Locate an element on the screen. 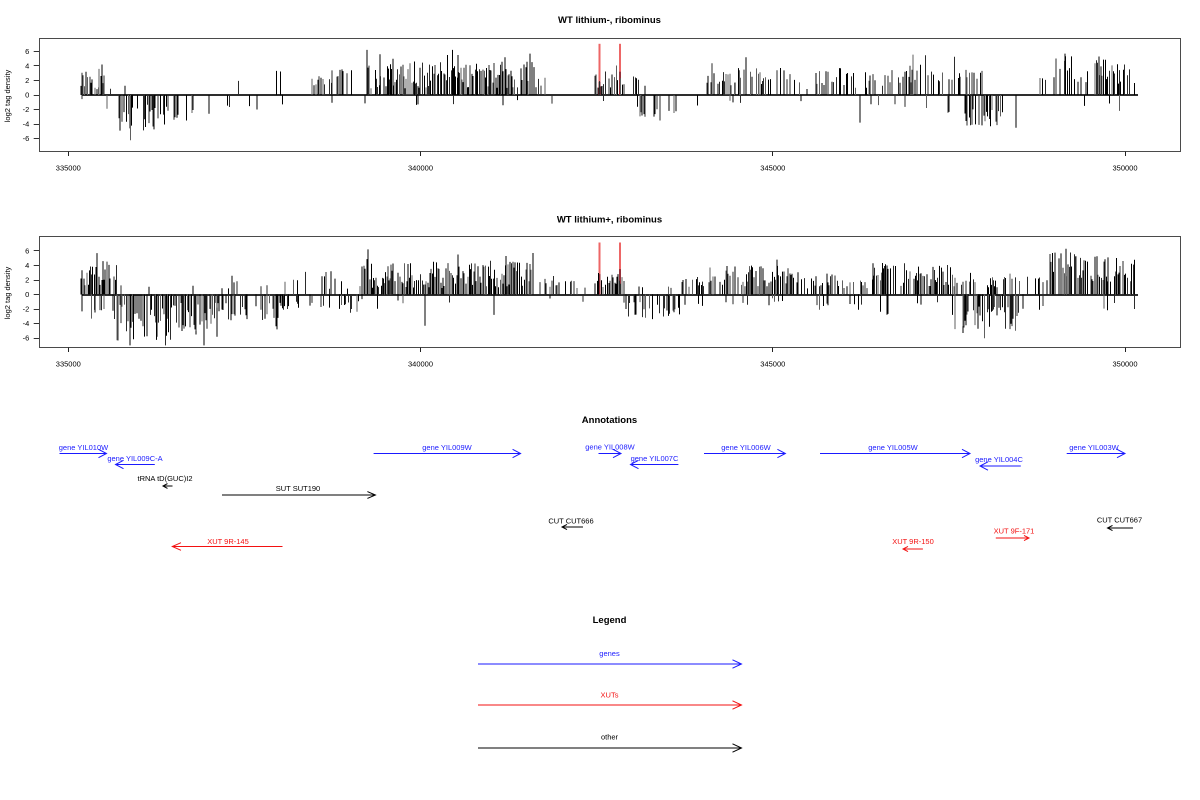  svg-text: gene YIL009C-A is located at coordinates (134, 458).